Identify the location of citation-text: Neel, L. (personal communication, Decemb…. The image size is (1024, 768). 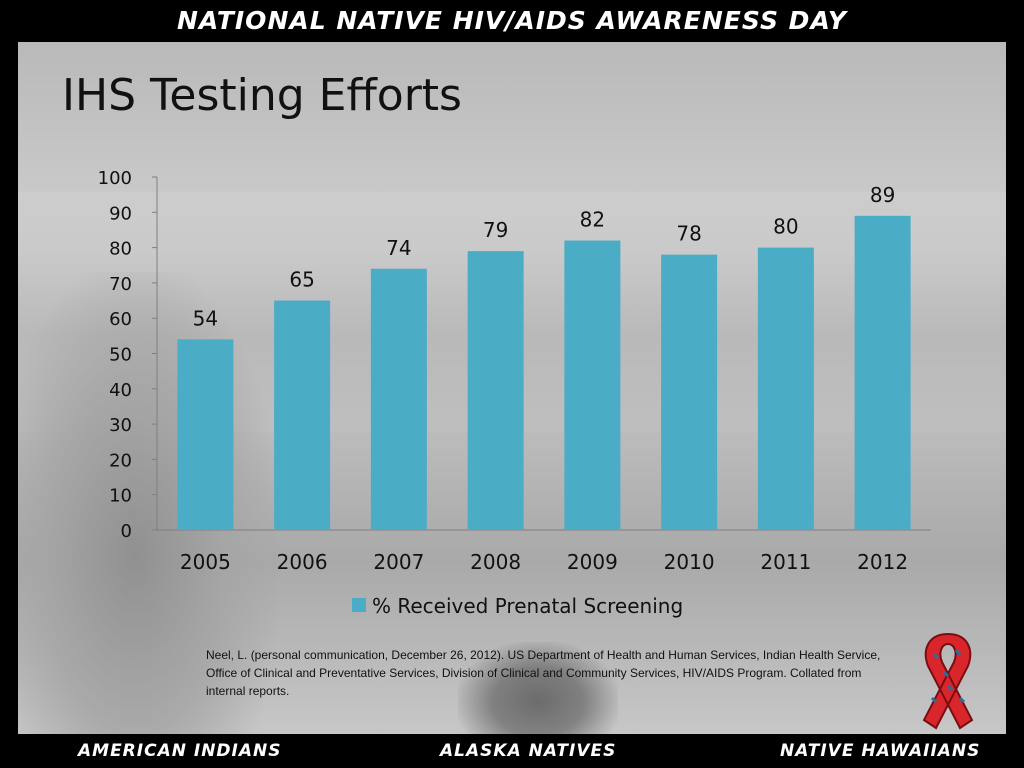
(543, 673).